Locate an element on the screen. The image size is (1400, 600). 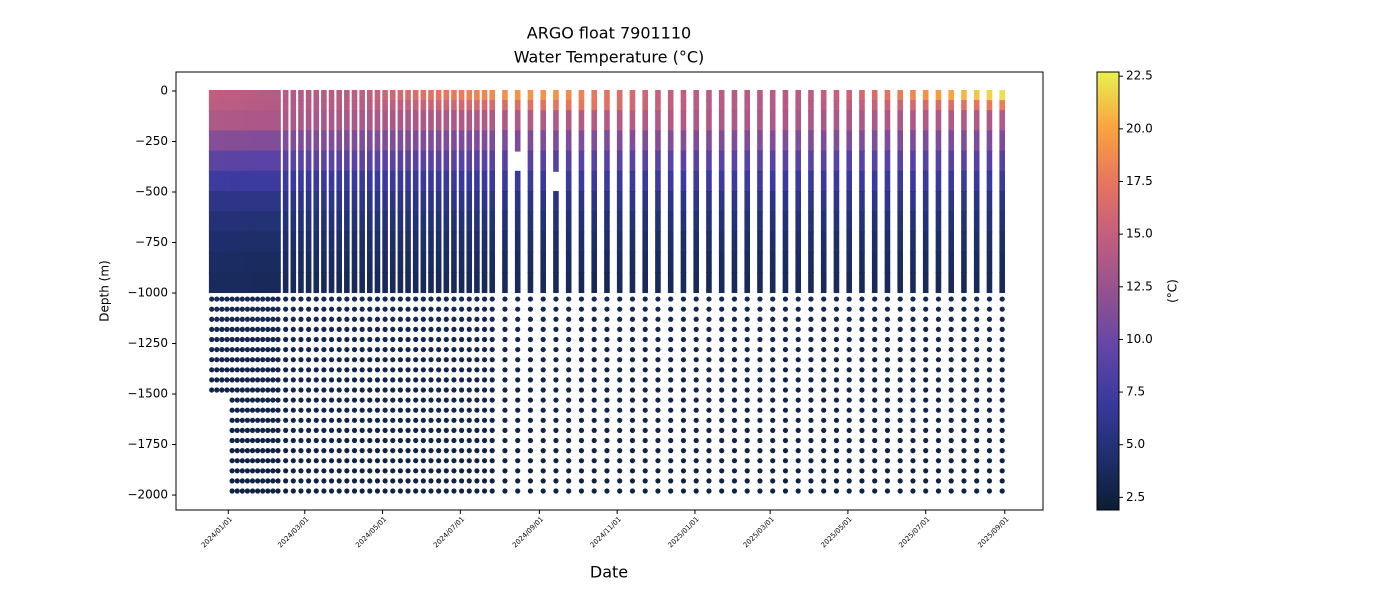
y-tick-label: −1250 is located at coordinates (147, 343).